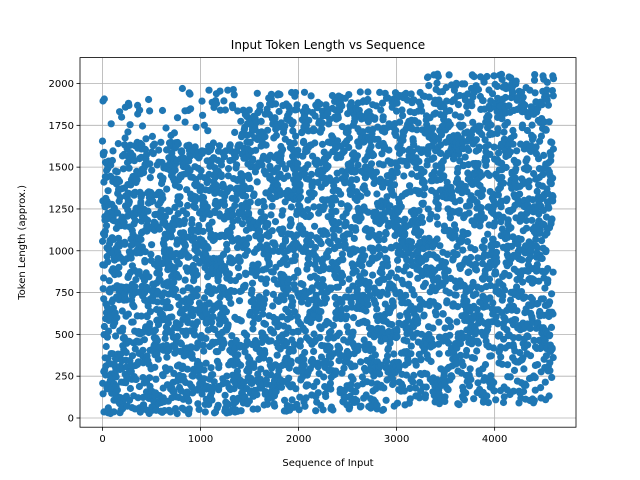 This screenshot has width=640, height=480. What do you see at coordinates (61, 251) in the screenshot?
I see `y-tick-label: 1000` at bounding box center [61, 251].